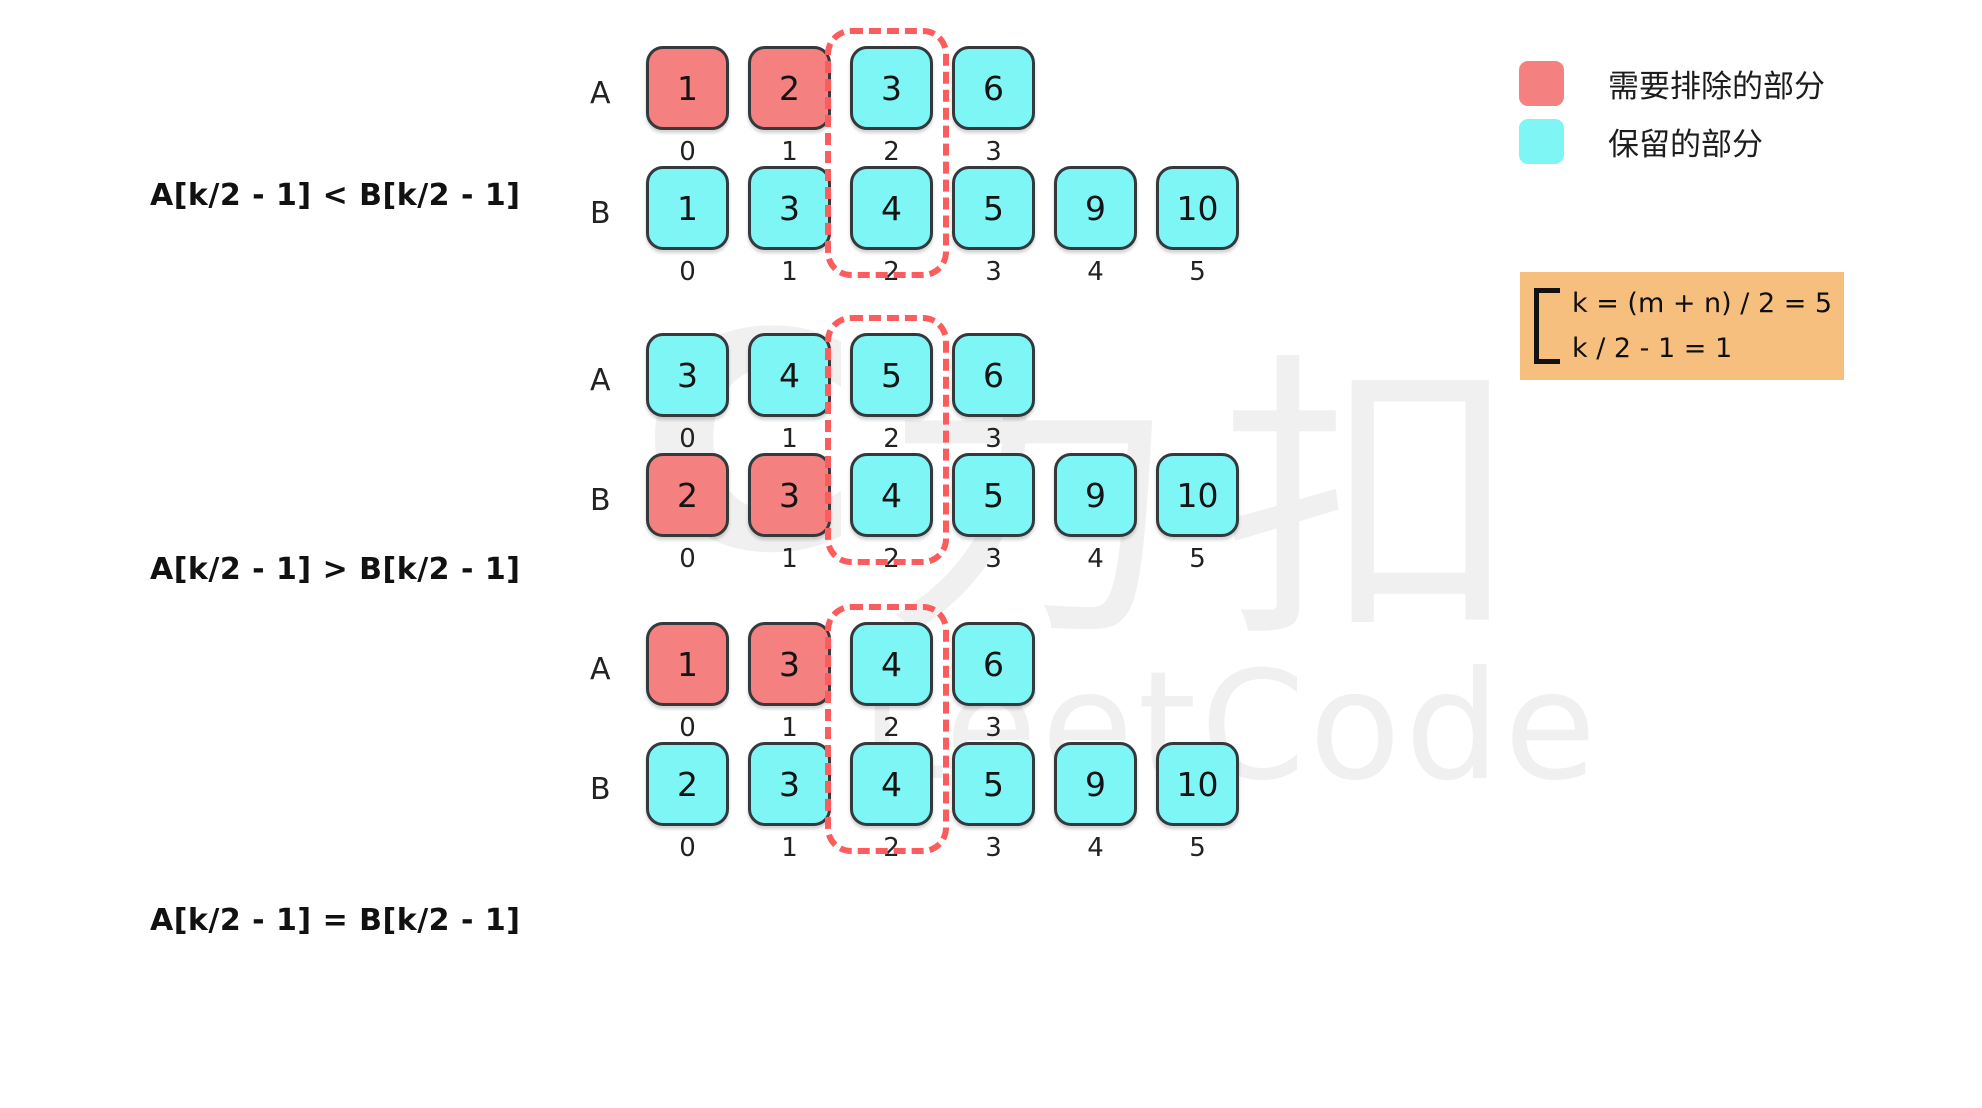 The width and height of the screenshot is (1982, 1108). What do you see at coordinates (335, 569) in the screenshot?
I see `case-label-greater-than: A[k/2 - 1] > B[k/2 - 1]` at bounding box center [335, 569].